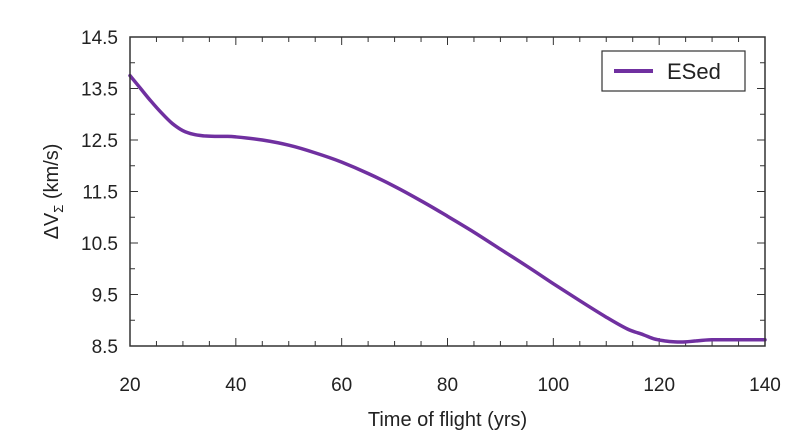  Describe the element at coordinates (105, 296) in the screenshot. I see `y-tick-label: 9.5` at that location.